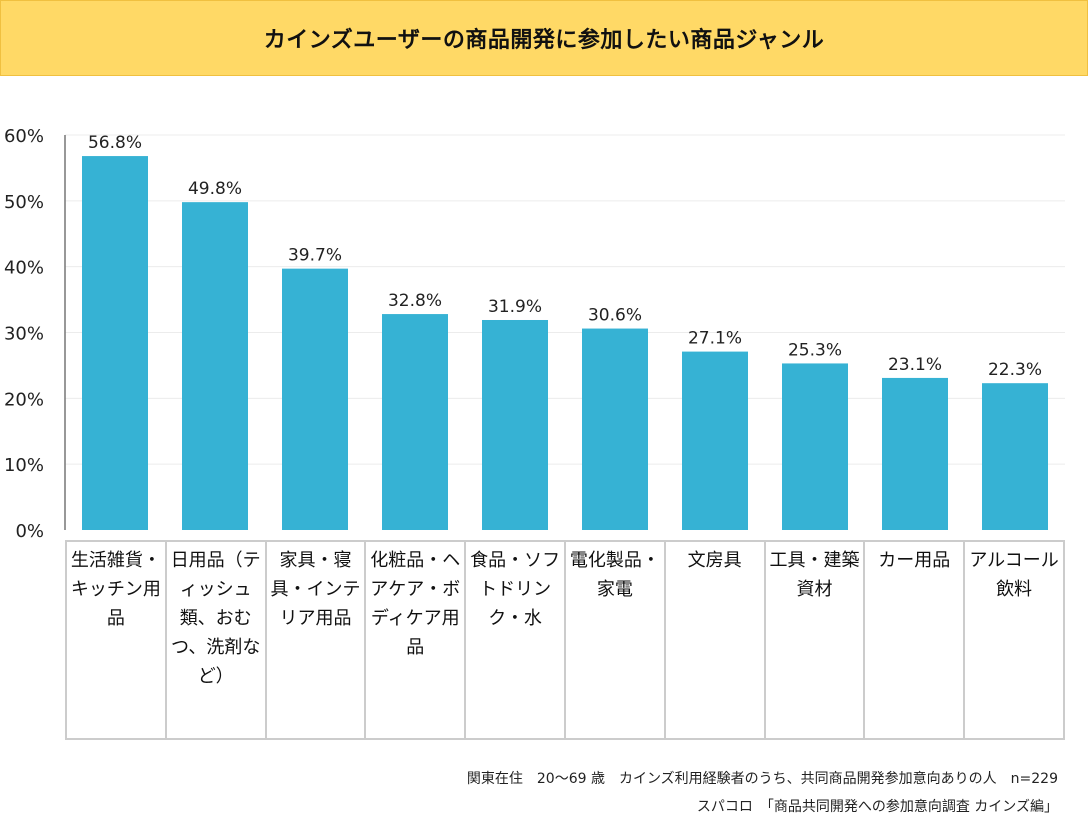  Describe the element at coordinates (115, 143) in the screenshot. I see `bar-value-label: 56.8%` at that location.